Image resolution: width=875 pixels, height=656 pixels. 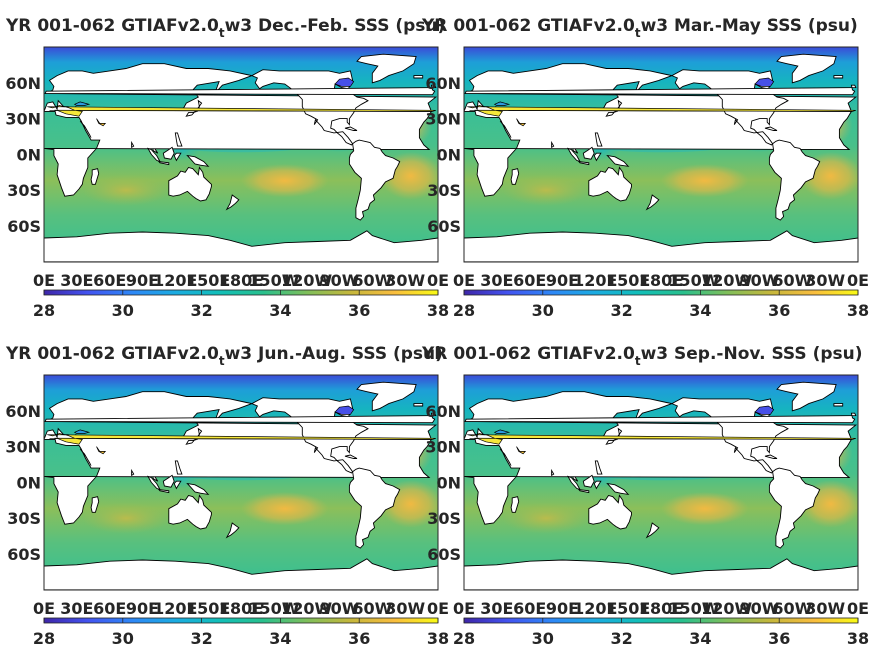 What do you see at coordinates (505, 129) in the screenshot?
I see `sea-red_sea` at bounding box center [505, 129].